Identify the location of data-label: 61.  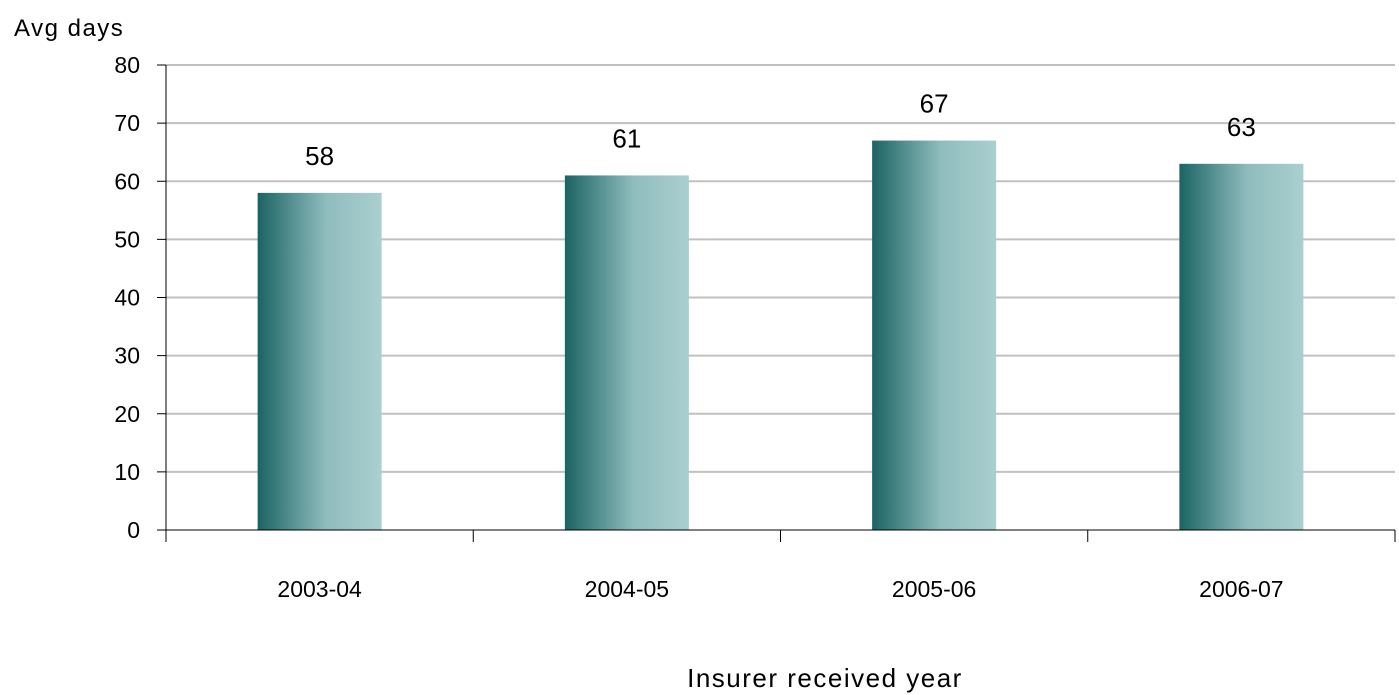
(626, 138).